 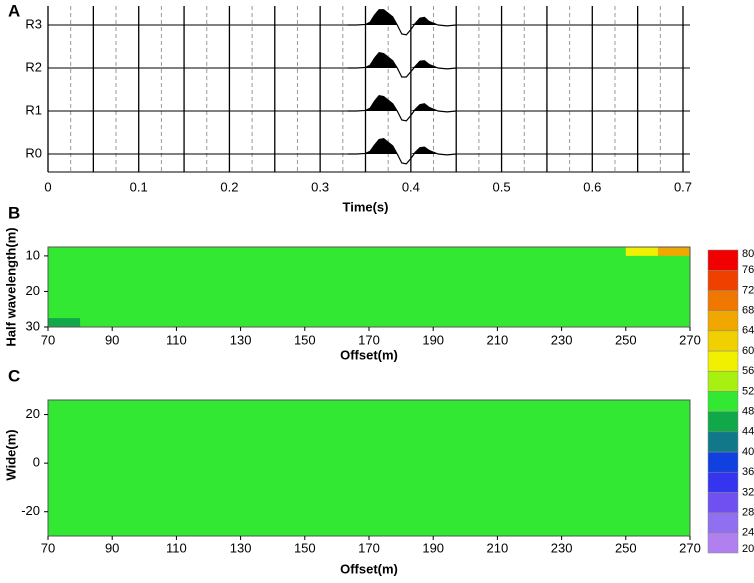 What do you see at coordinates (748, 549) in the screenshot?
I see `colorbar-label: 200` at bounding box center [748, 549].